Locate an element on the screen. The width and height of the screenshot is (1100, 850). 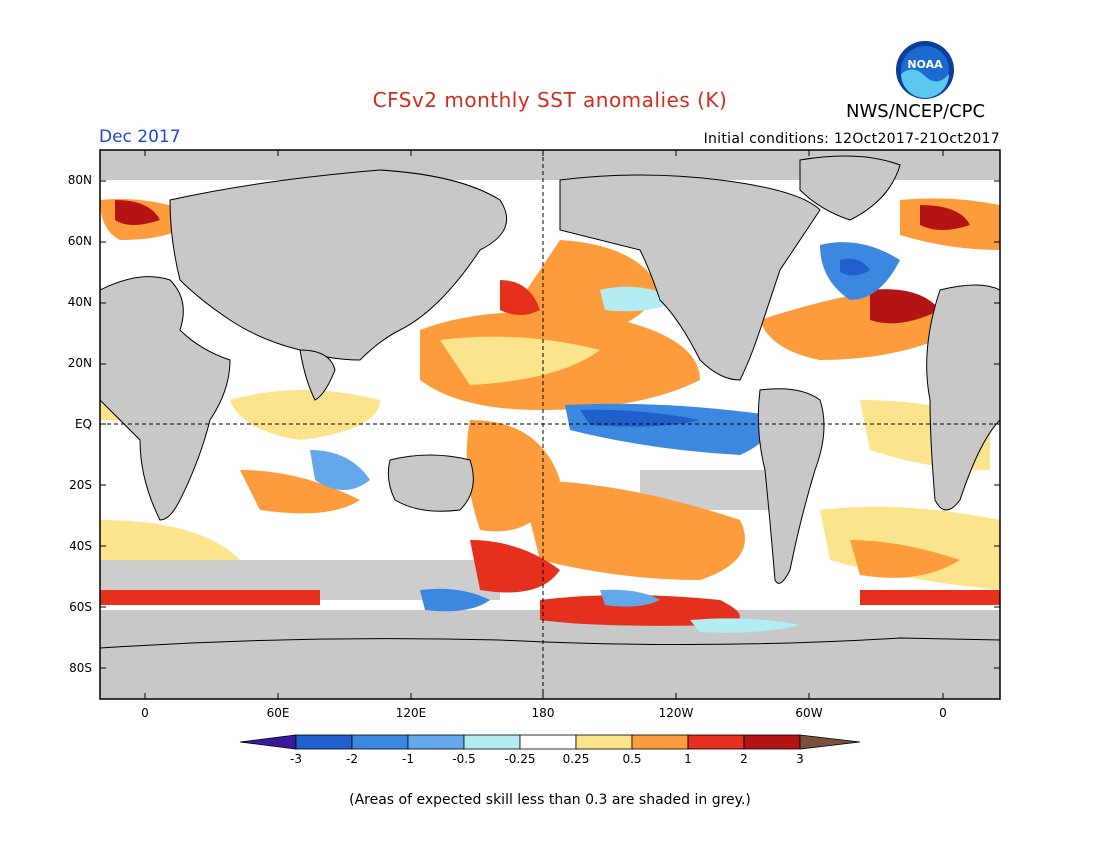
noaa-logo: NOAA is located at coordinates (925, 70).